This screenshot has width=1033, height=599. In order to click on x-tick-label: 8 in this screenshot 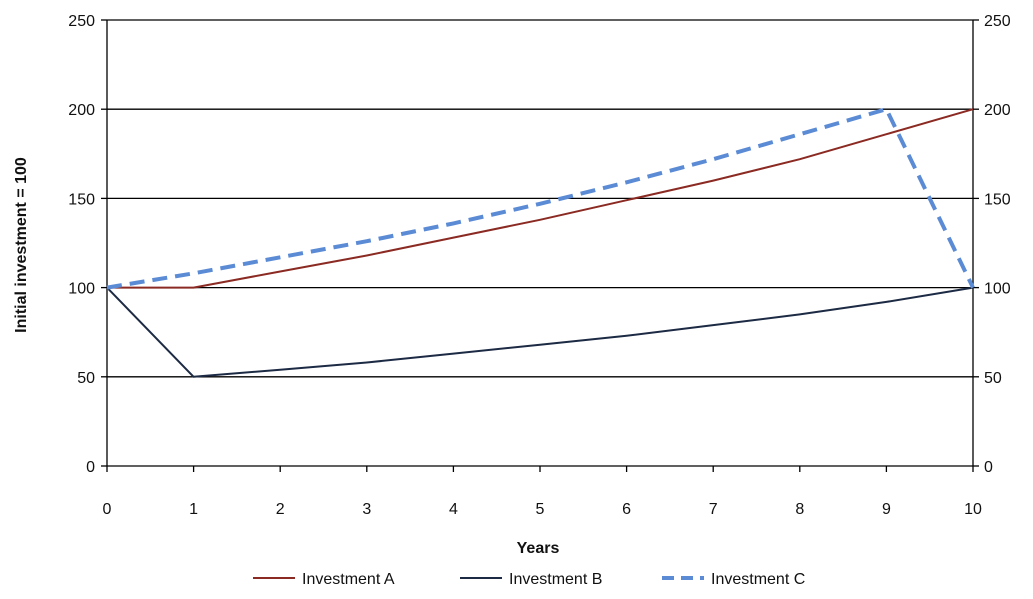, I will do `click(799, 509)`.